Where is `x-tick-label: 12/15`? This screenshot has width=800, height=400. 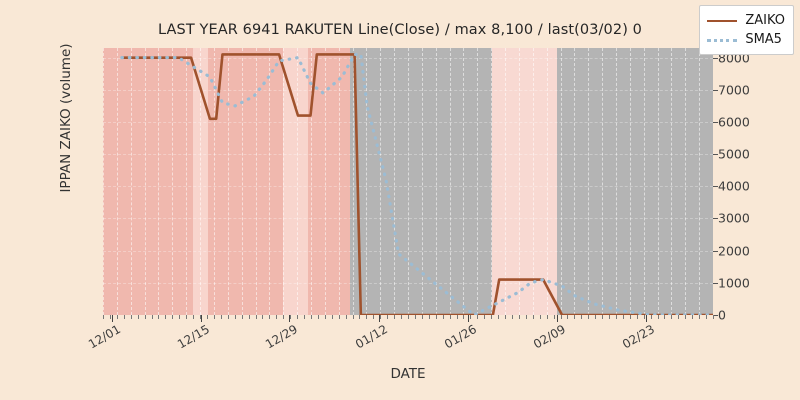
x-tick-label: 12/15 is located at coordinates (193, 337).